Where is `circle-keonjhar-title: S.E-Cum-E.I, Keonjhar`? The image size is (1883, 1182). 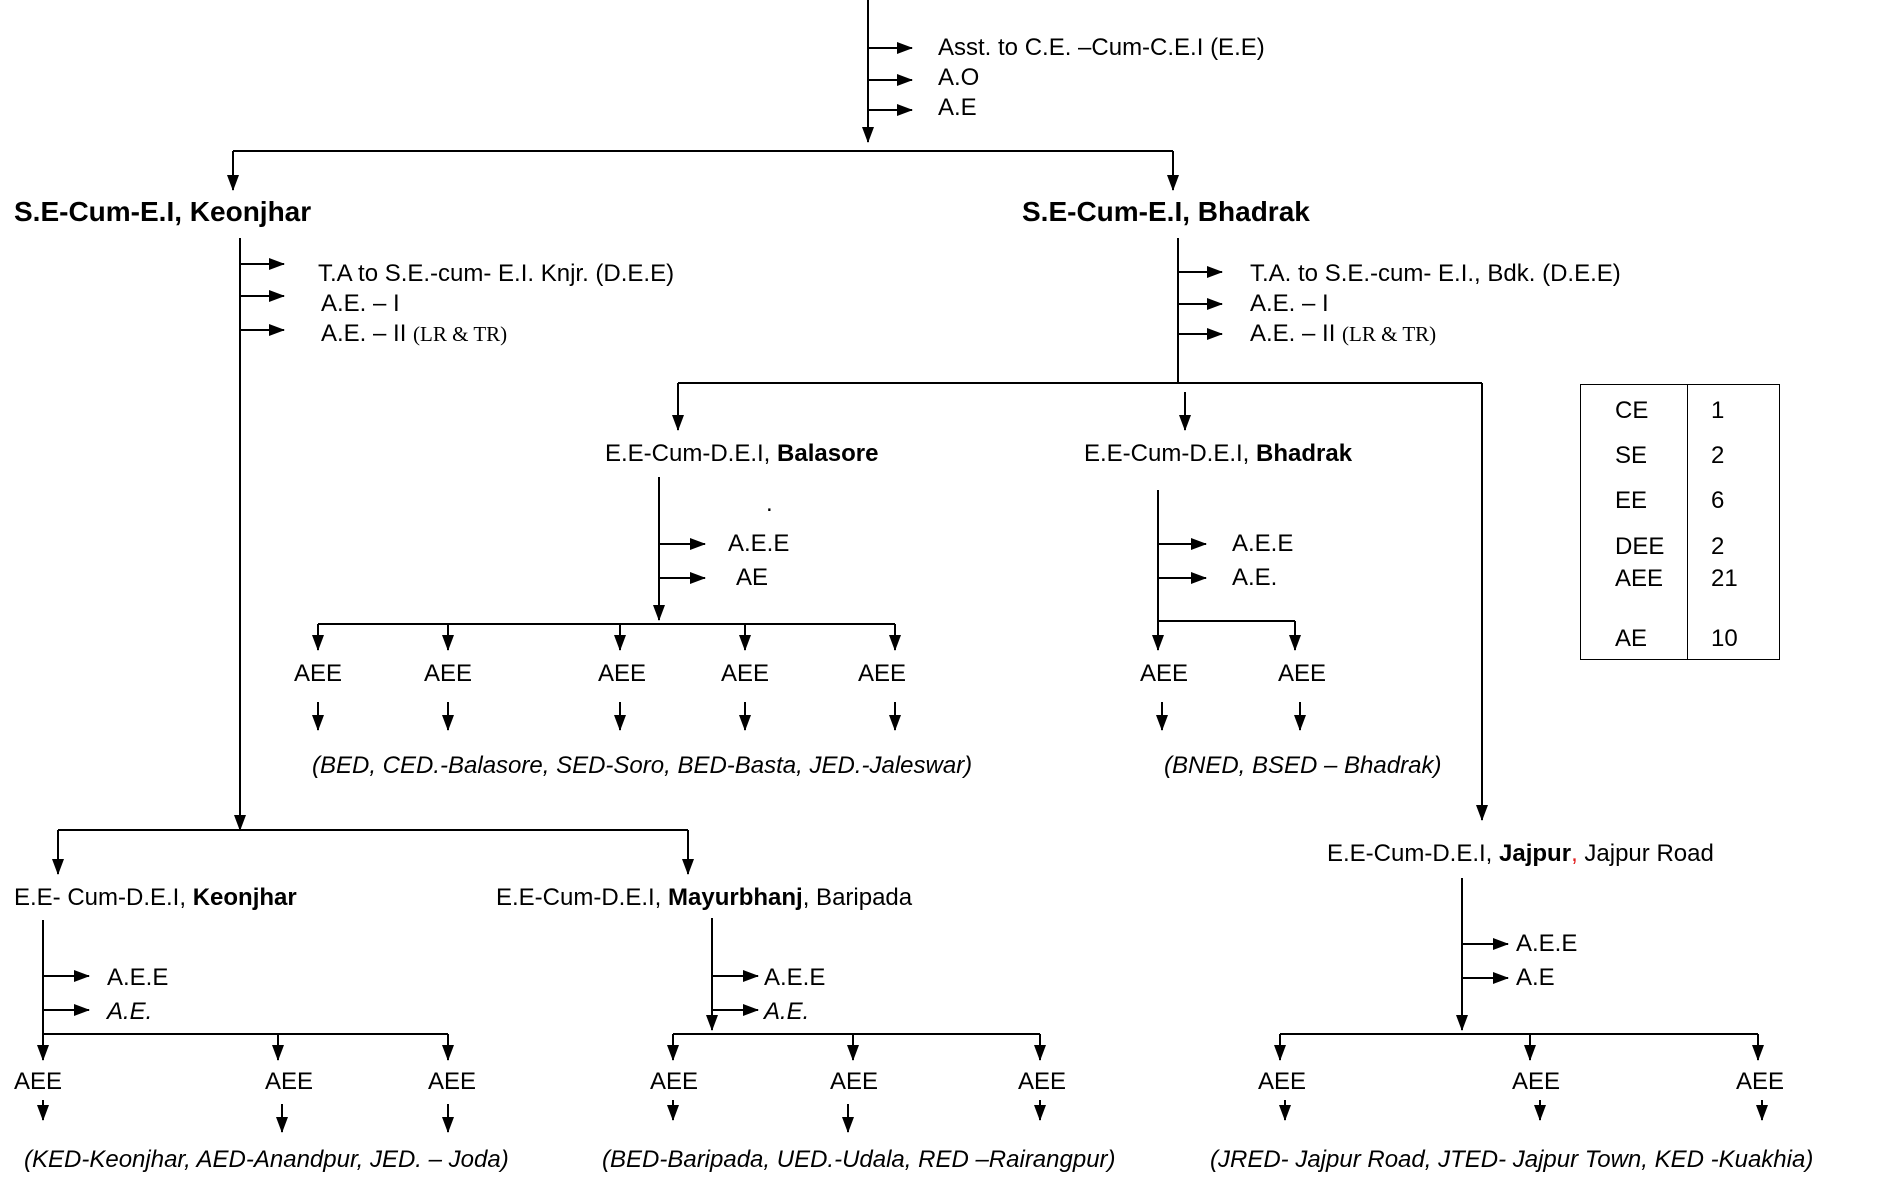
circle-keonjhar-title: S.E-Cum-E.I, Keonjhar is located at coordinates (162, 212).